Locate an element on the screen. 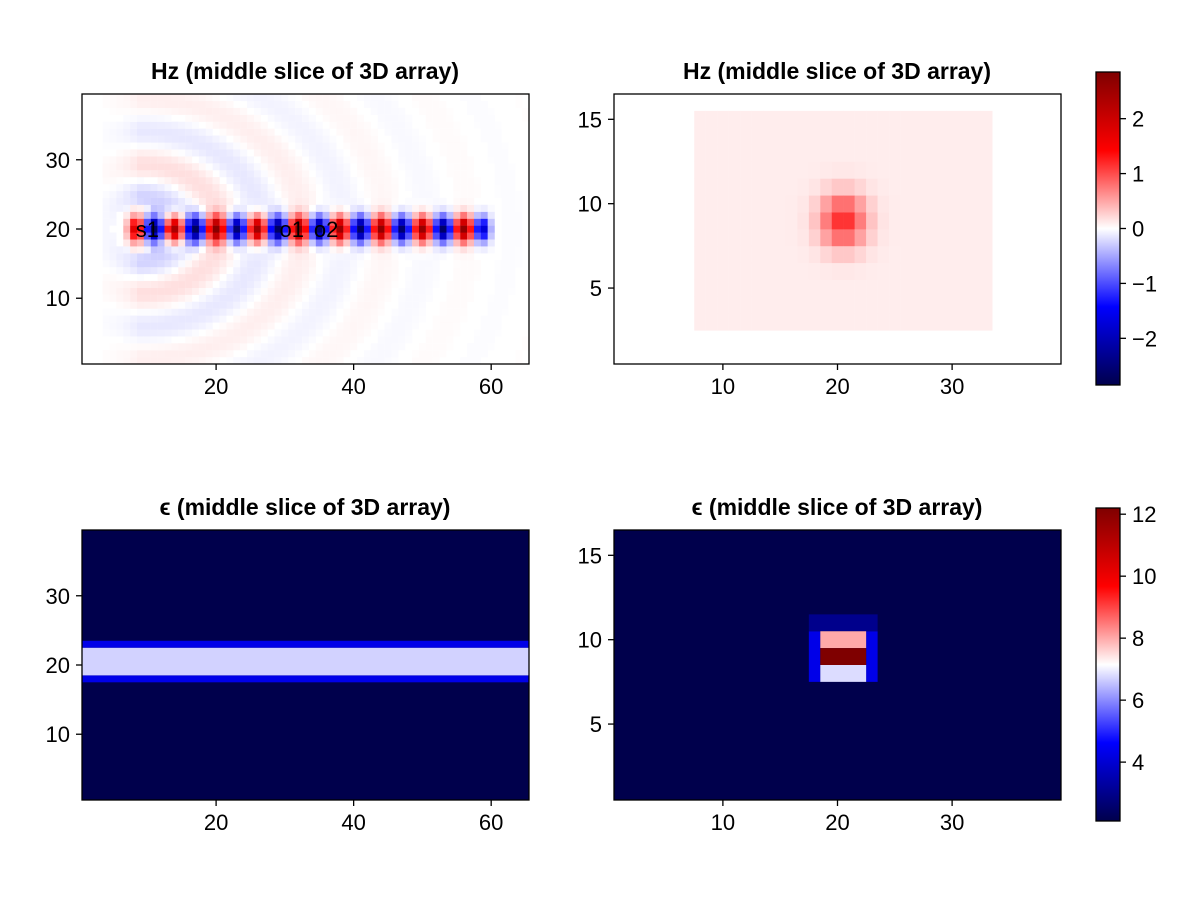 The width and height of the screenshot is (1200, 900). x-tick-label: 20 is located at coordinates (837, 822).